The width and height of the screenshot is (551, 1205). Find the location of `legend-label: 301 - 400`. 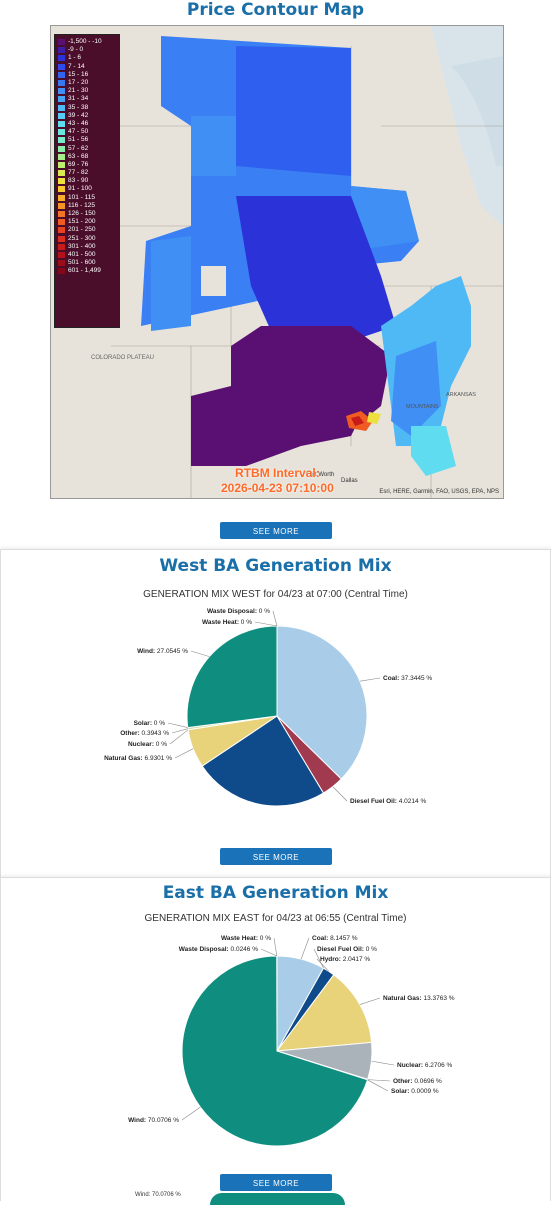

legend-label: 301 - 400 is located at coordinates (81, 247).